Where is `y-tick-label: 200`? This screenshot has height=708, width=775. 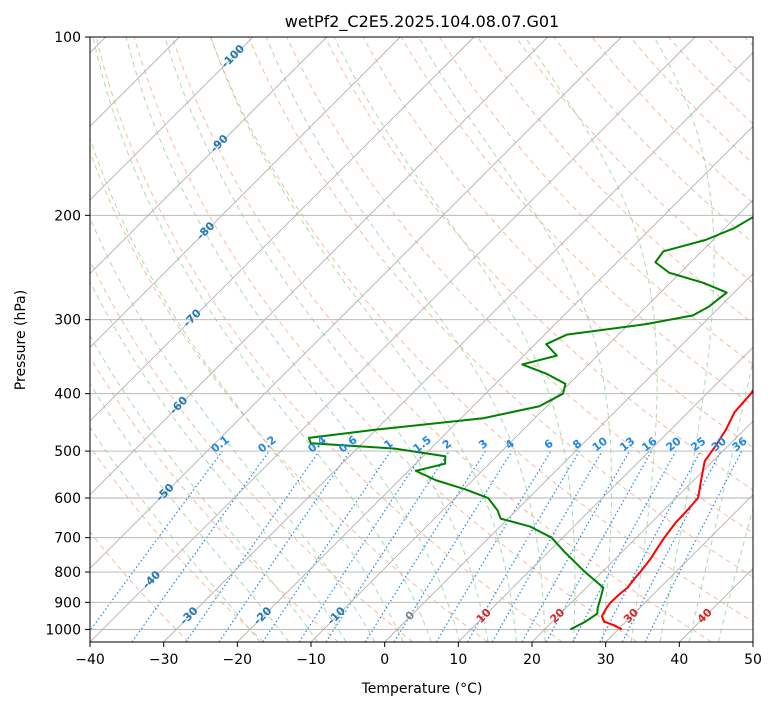 y-tick-label: 200 is located at coordinates (67, 216).